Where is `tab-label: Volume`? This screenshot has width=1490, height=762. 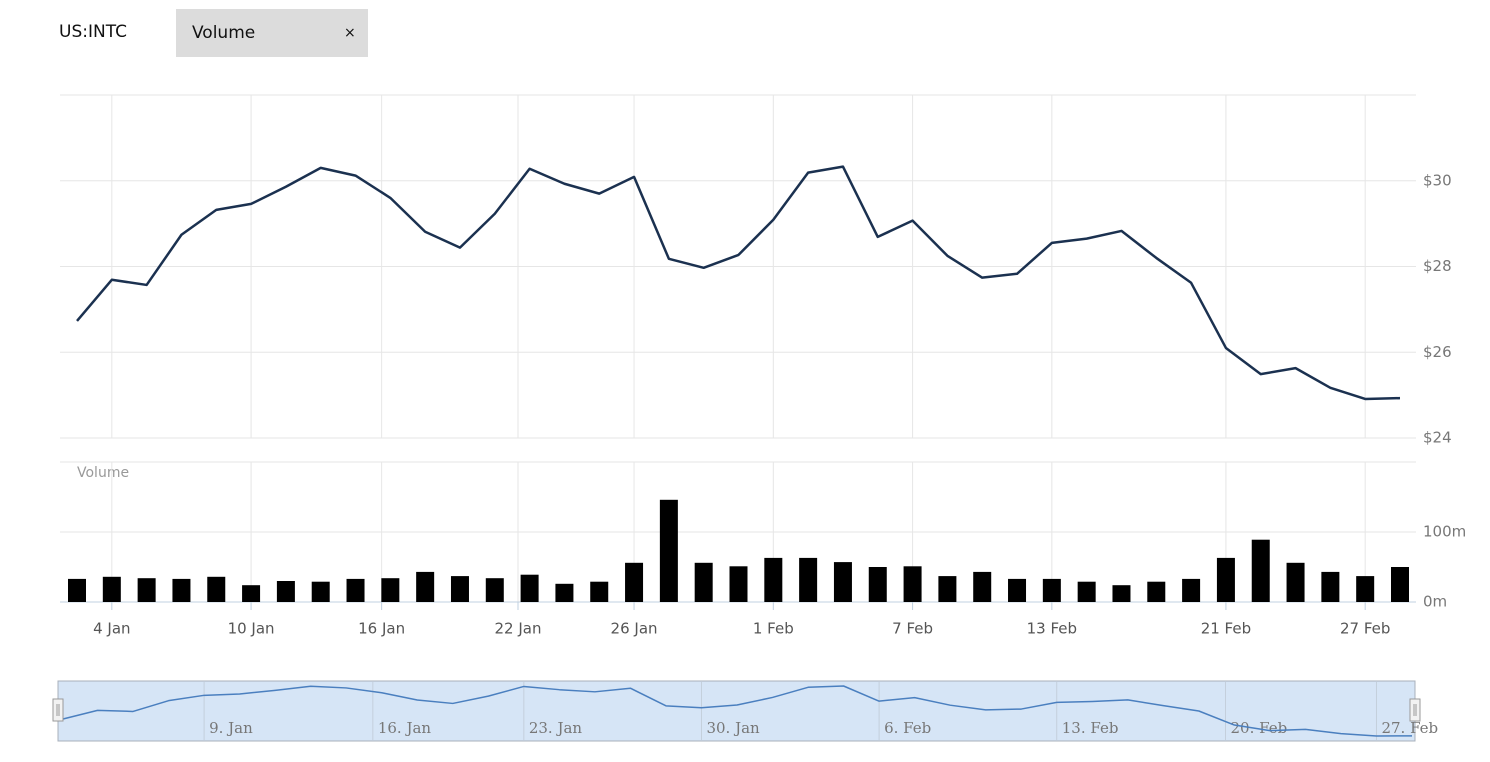
tab-label: Volume is located at coordinates (223, 33).